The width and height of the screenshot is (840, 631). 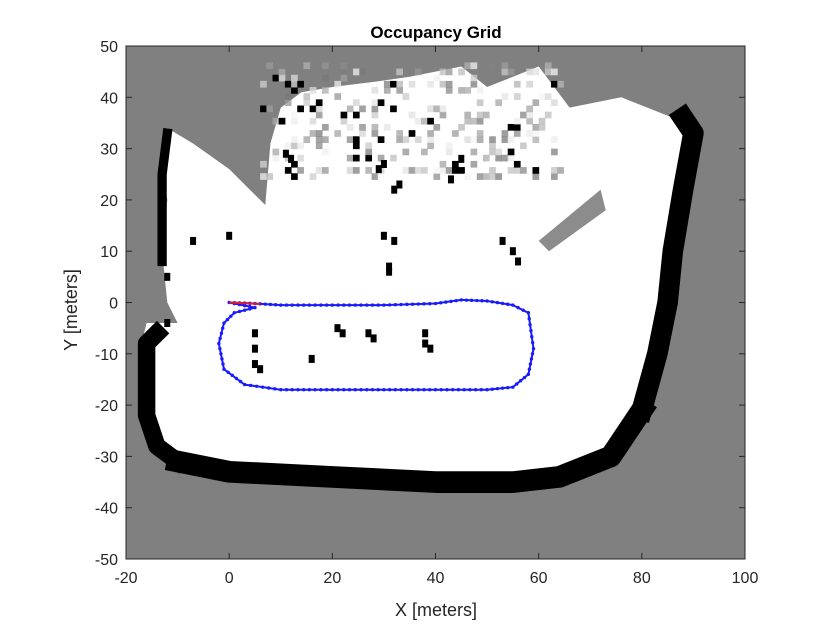 I want to click on x-tick-label: -20, so click(x=125, y=578).